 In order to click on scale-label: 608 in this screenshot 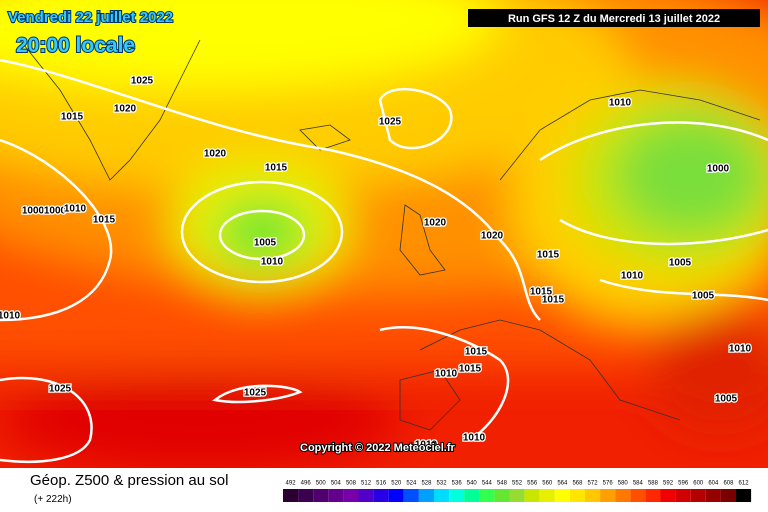, I will do `click(728, 484)`.